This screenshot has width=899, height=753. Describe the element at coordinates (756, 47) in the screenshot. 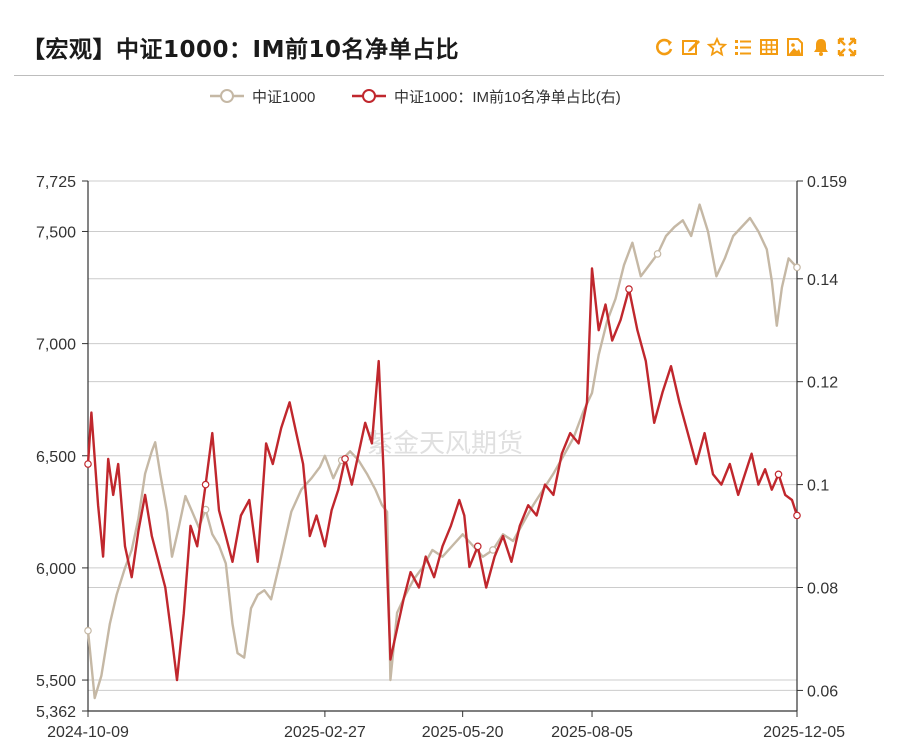

I see `chart-toolbar` at that location.